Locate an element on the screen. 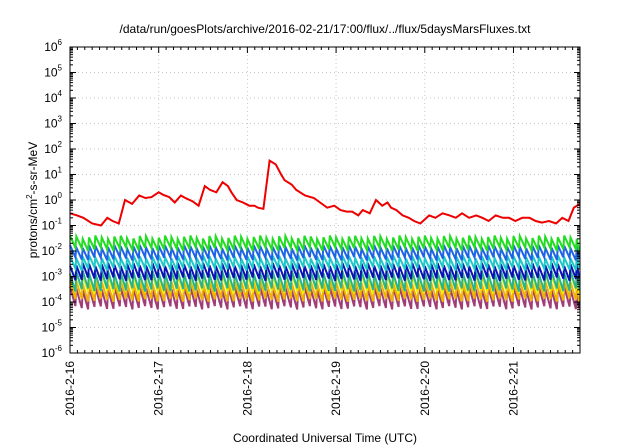  x-tick-label: 2016-2-17 is located at coordinates (159, 388).